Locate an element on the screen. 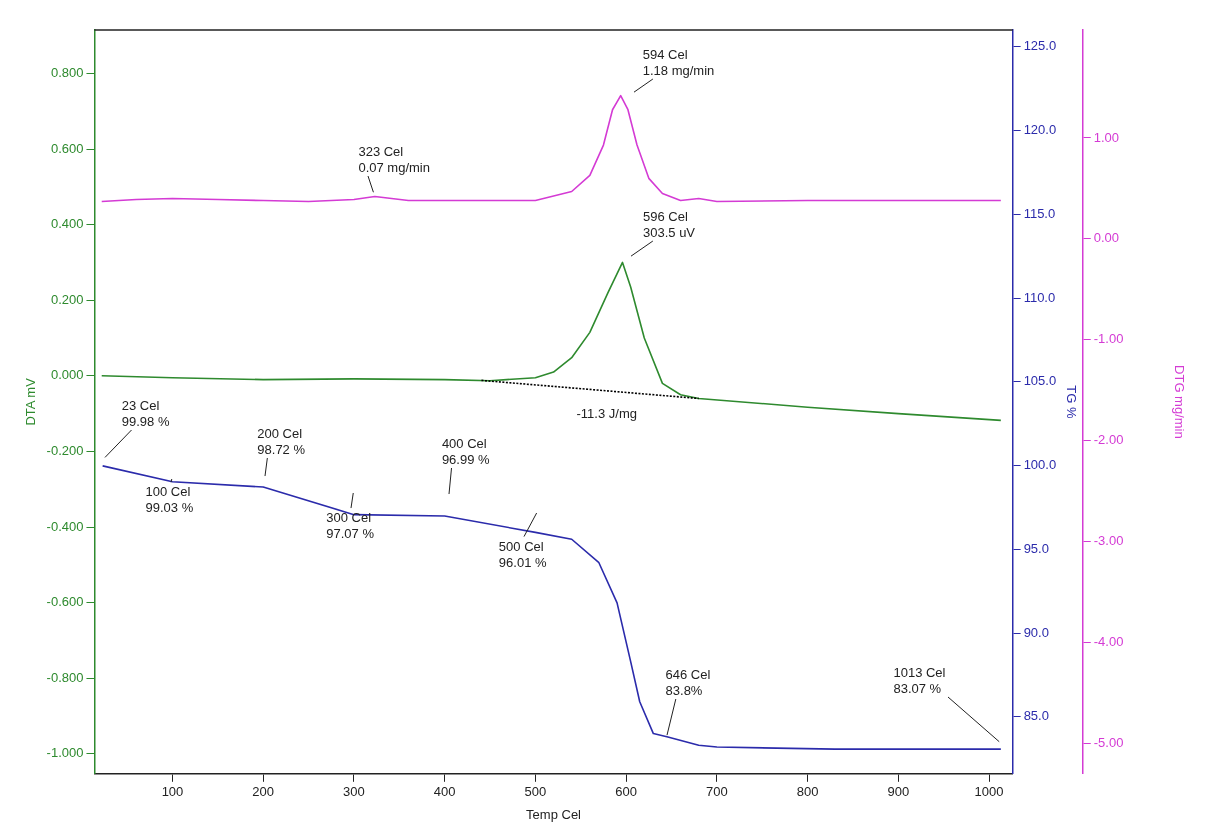 The height and width of the screenshot is (837, 1210). y-tick-label: 0.600 is located at coordinates (67, 148).